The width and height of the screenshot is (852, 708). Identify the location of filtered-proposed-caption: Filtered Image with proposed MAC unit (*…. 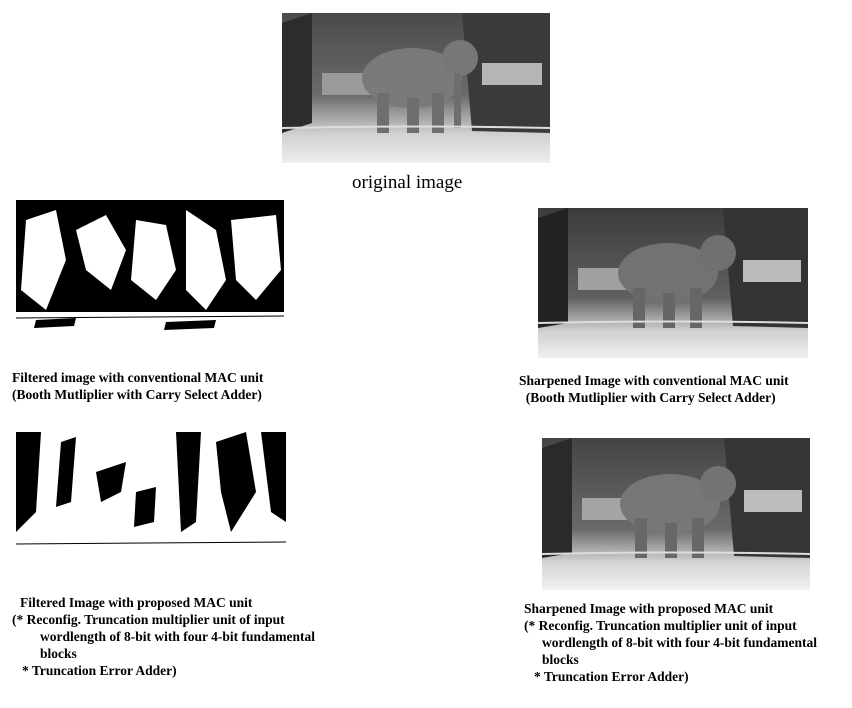
(164, 636).